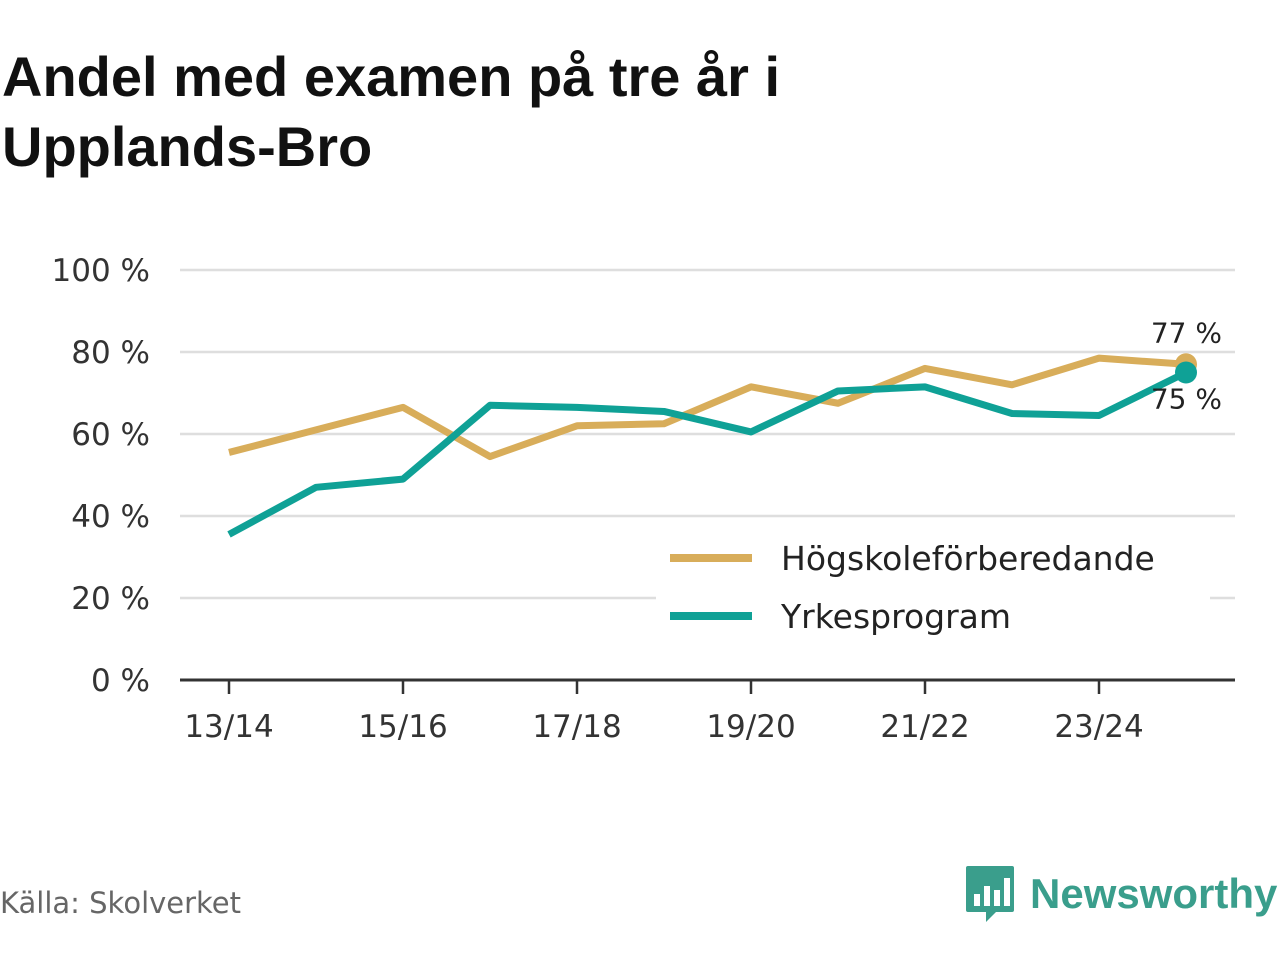 This screenshot has width=1280, height=960. What do you see at coordinates (750, 727) in the screenshot?
I see `x-tick-label: 19/20` at bounding box center [750, 727].